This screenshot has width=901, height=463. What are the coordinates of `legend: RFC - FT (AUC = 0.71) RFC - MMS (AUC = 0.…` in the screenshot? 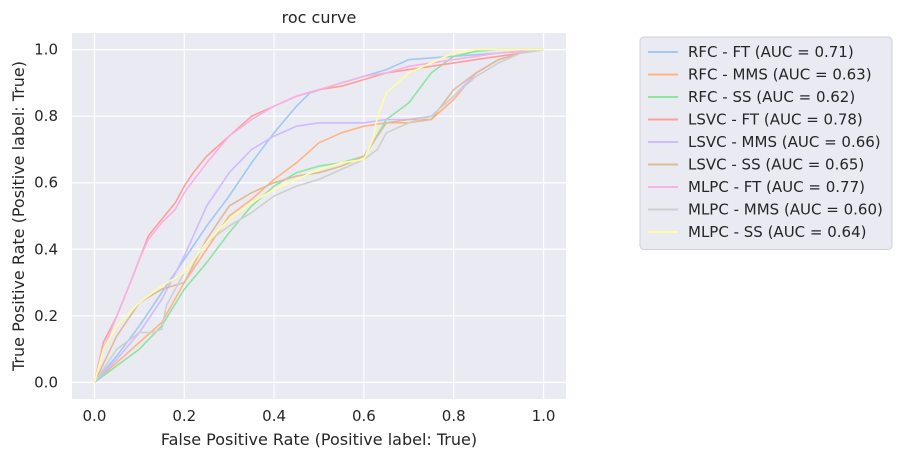 It's located at (766, 143).